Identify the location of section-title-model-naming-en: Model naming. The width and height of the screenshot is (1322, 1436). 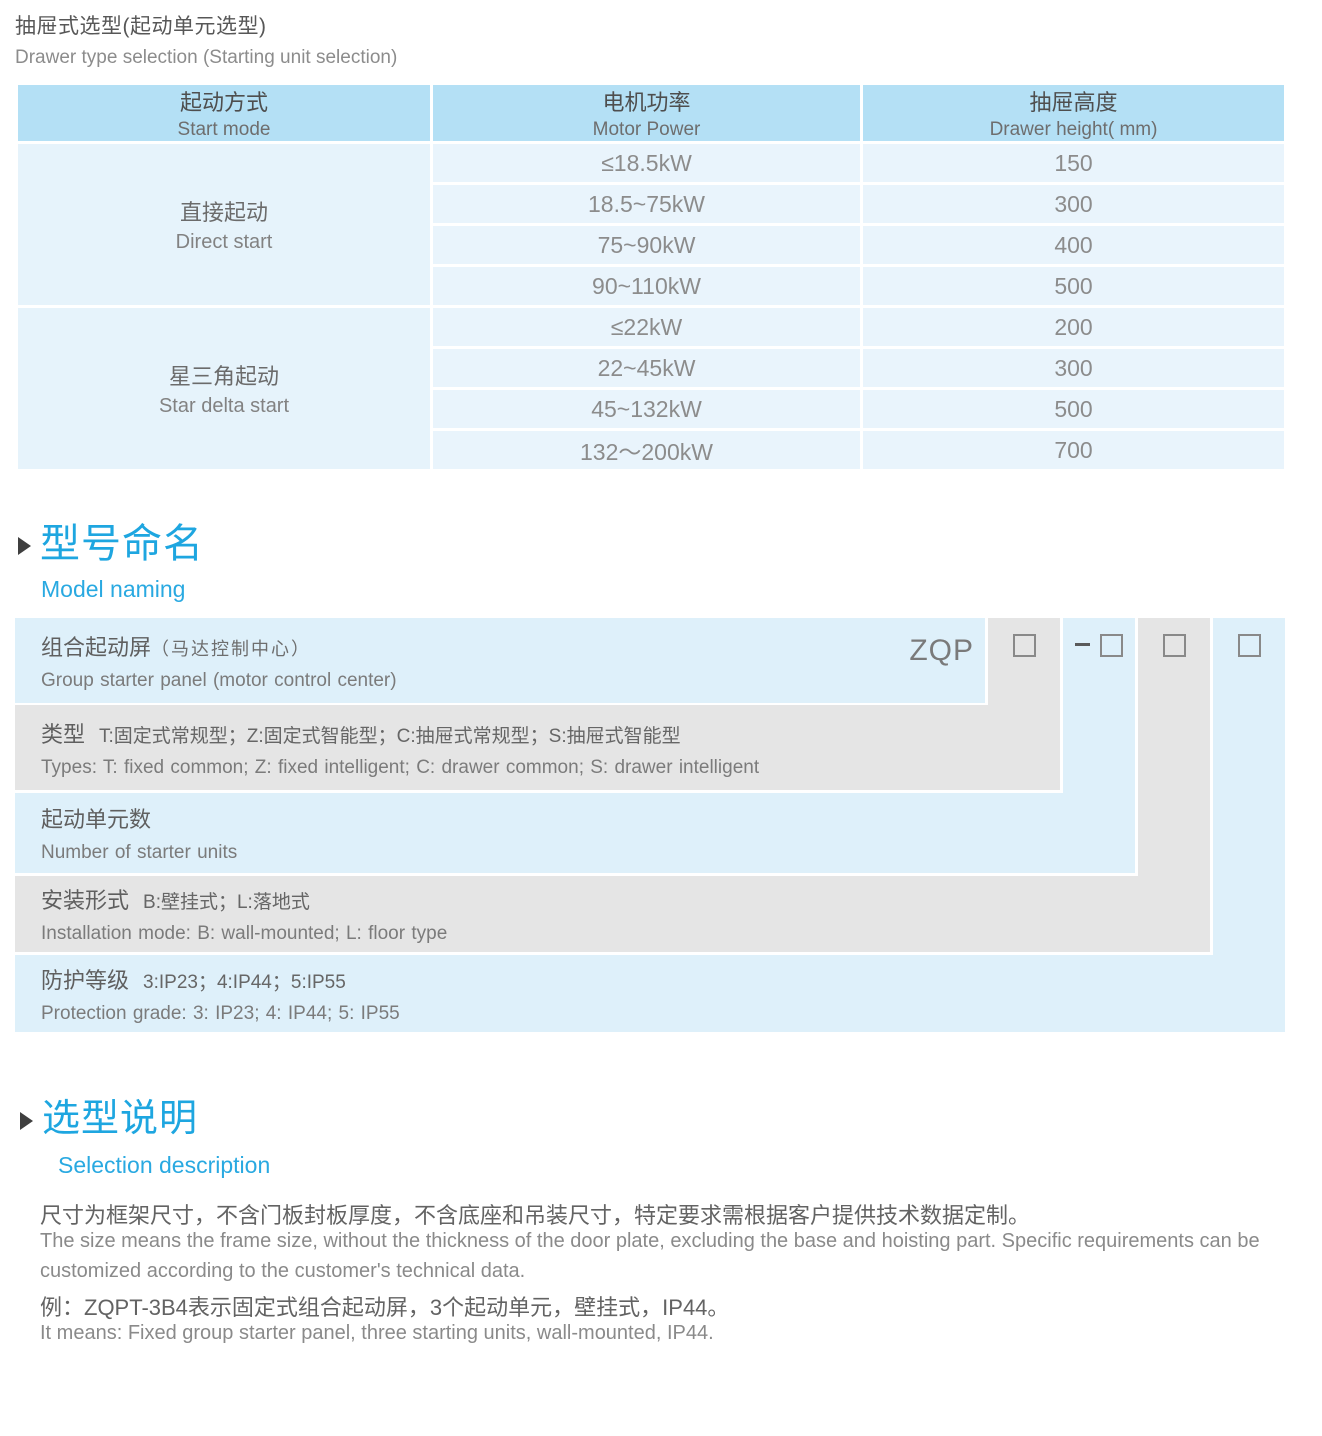
(113, 589).